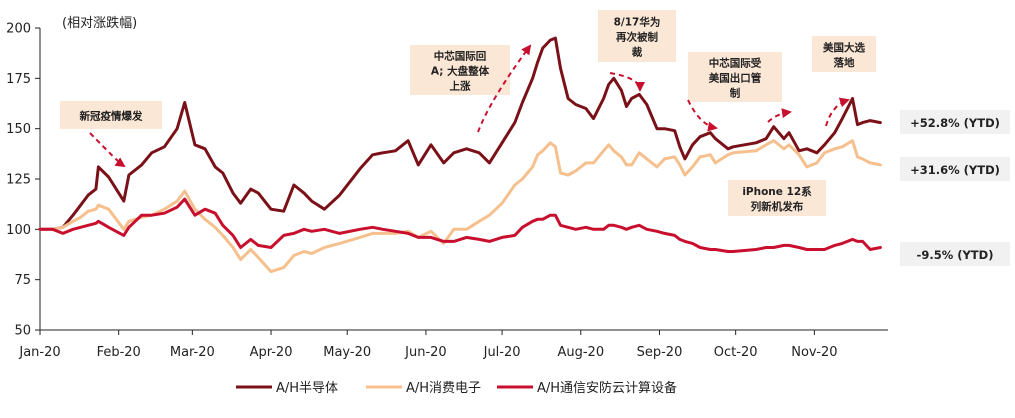  What do you see at coordinates (777, 191) in the screenshot?
I see `annotation-text: iPhone 12系` at bounding box center [777, 191].